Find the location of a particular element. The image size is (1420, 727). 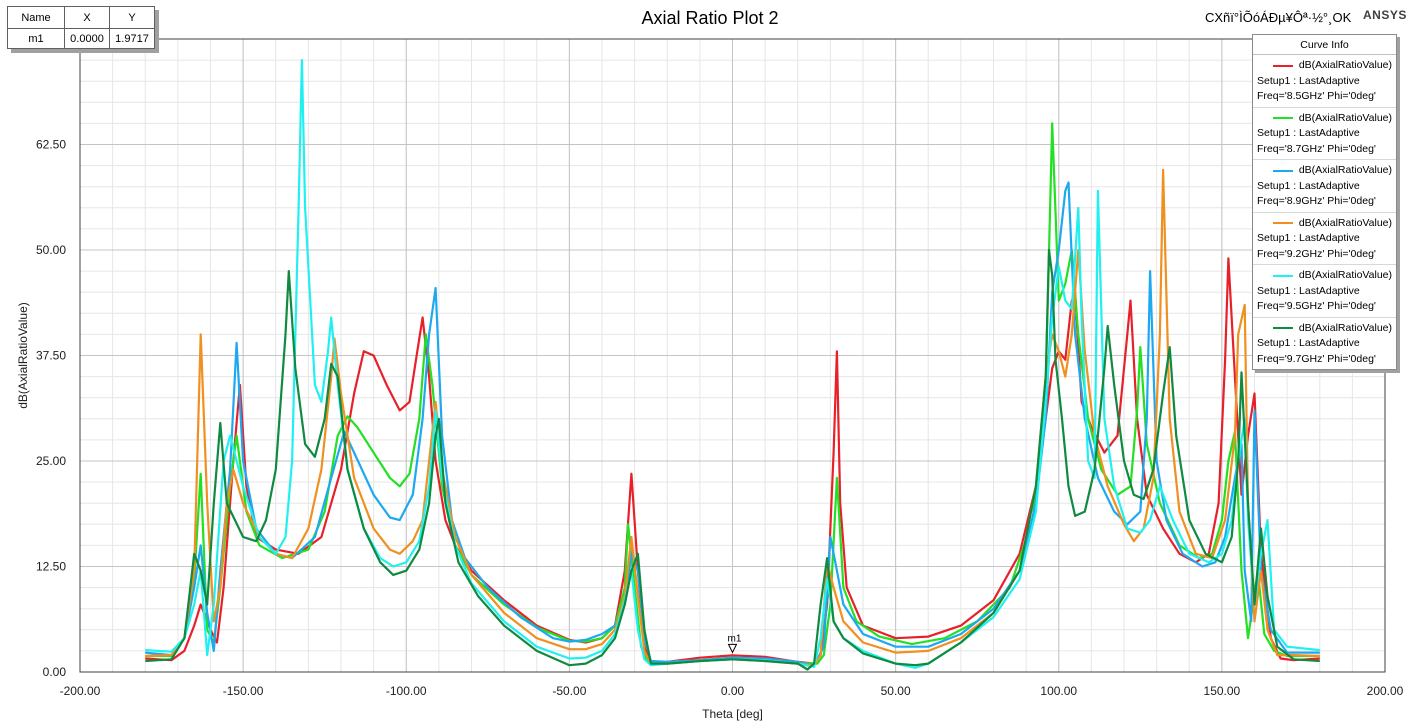

x-axis-label: Theta [deg] is located at coordinates (732, 714).